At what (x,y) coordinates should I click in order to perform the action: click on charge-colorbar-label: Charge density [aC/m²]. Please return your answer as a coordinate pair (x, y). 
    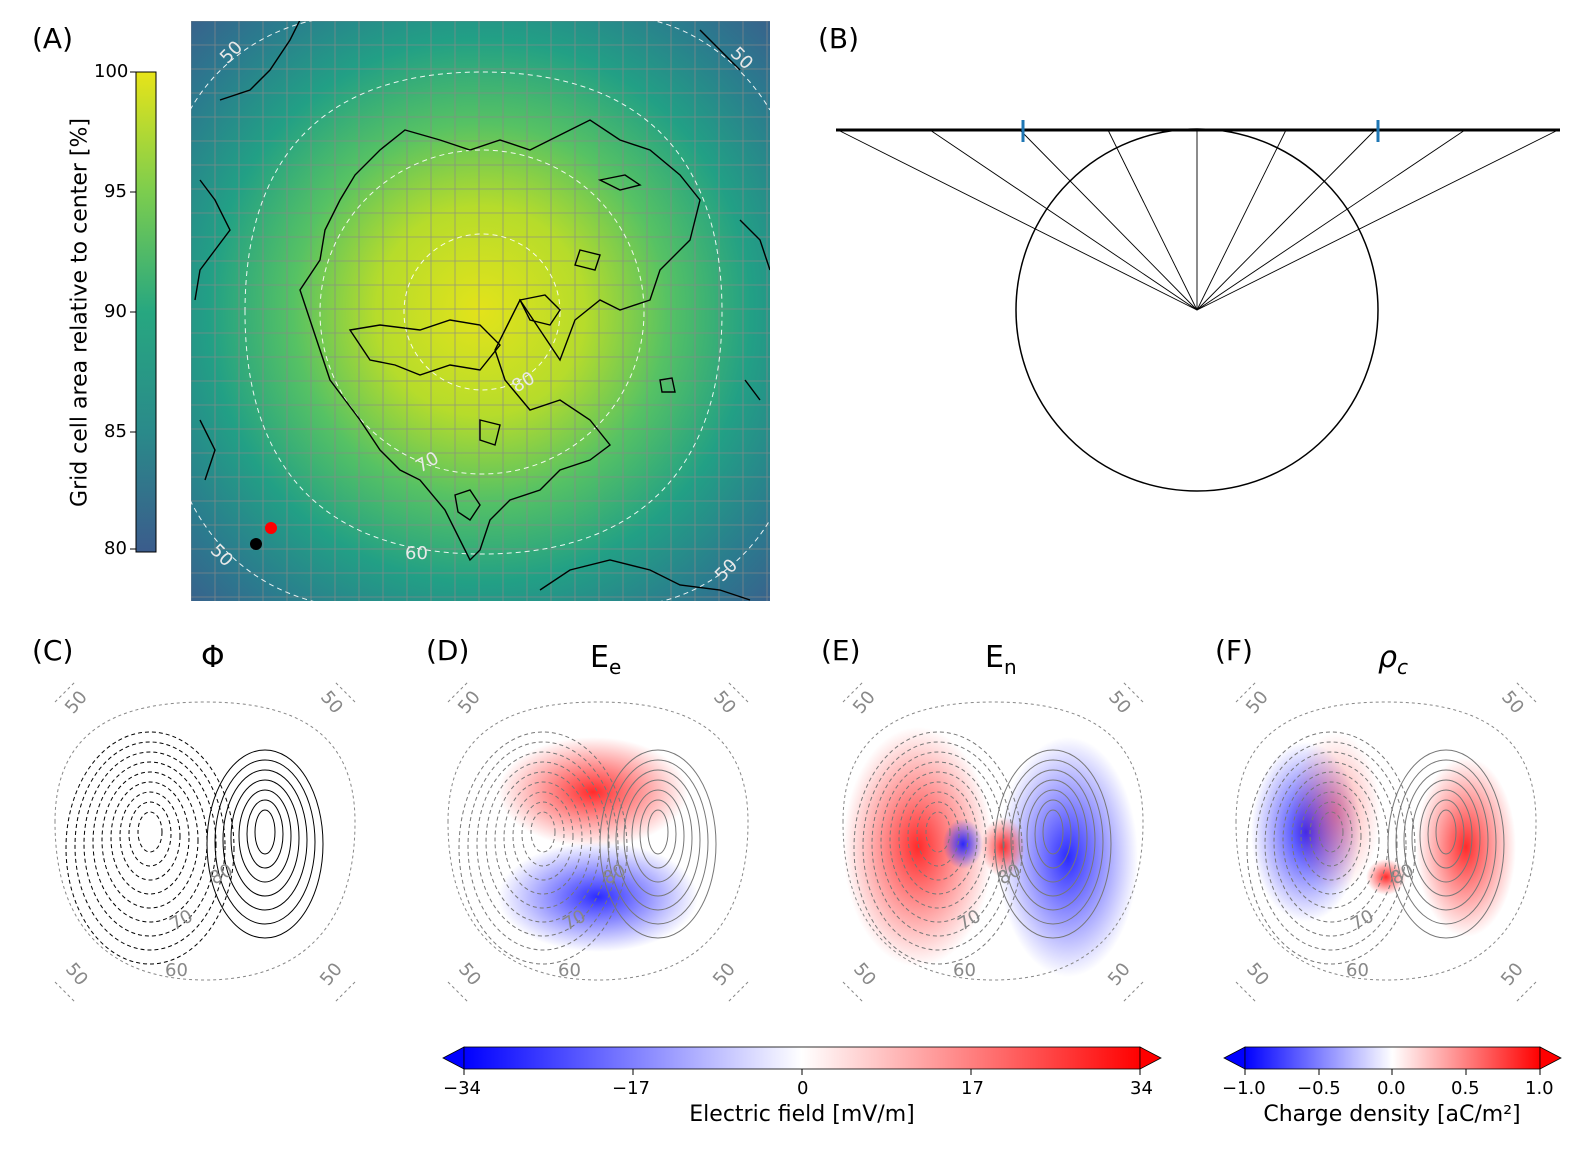
    Looking at the image, I should click on (1392, 1114).